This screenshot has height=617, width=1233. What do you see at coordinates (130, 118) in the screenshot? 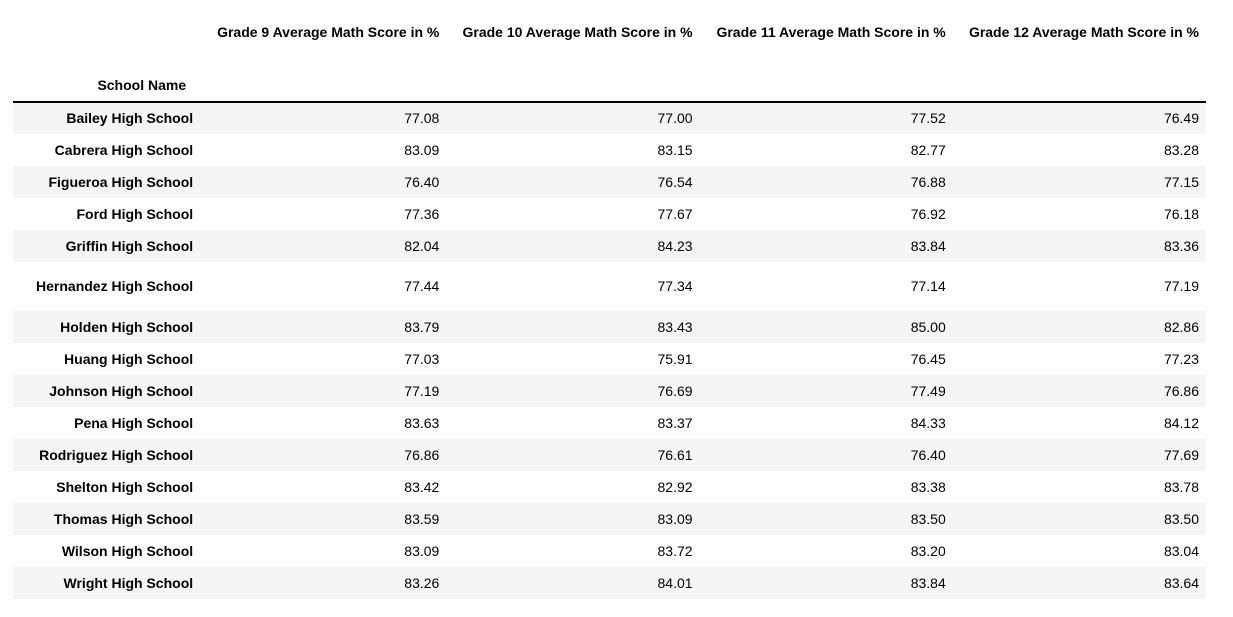
I see `school-name-label: Bailey High School` at bounding box center [130, 118].